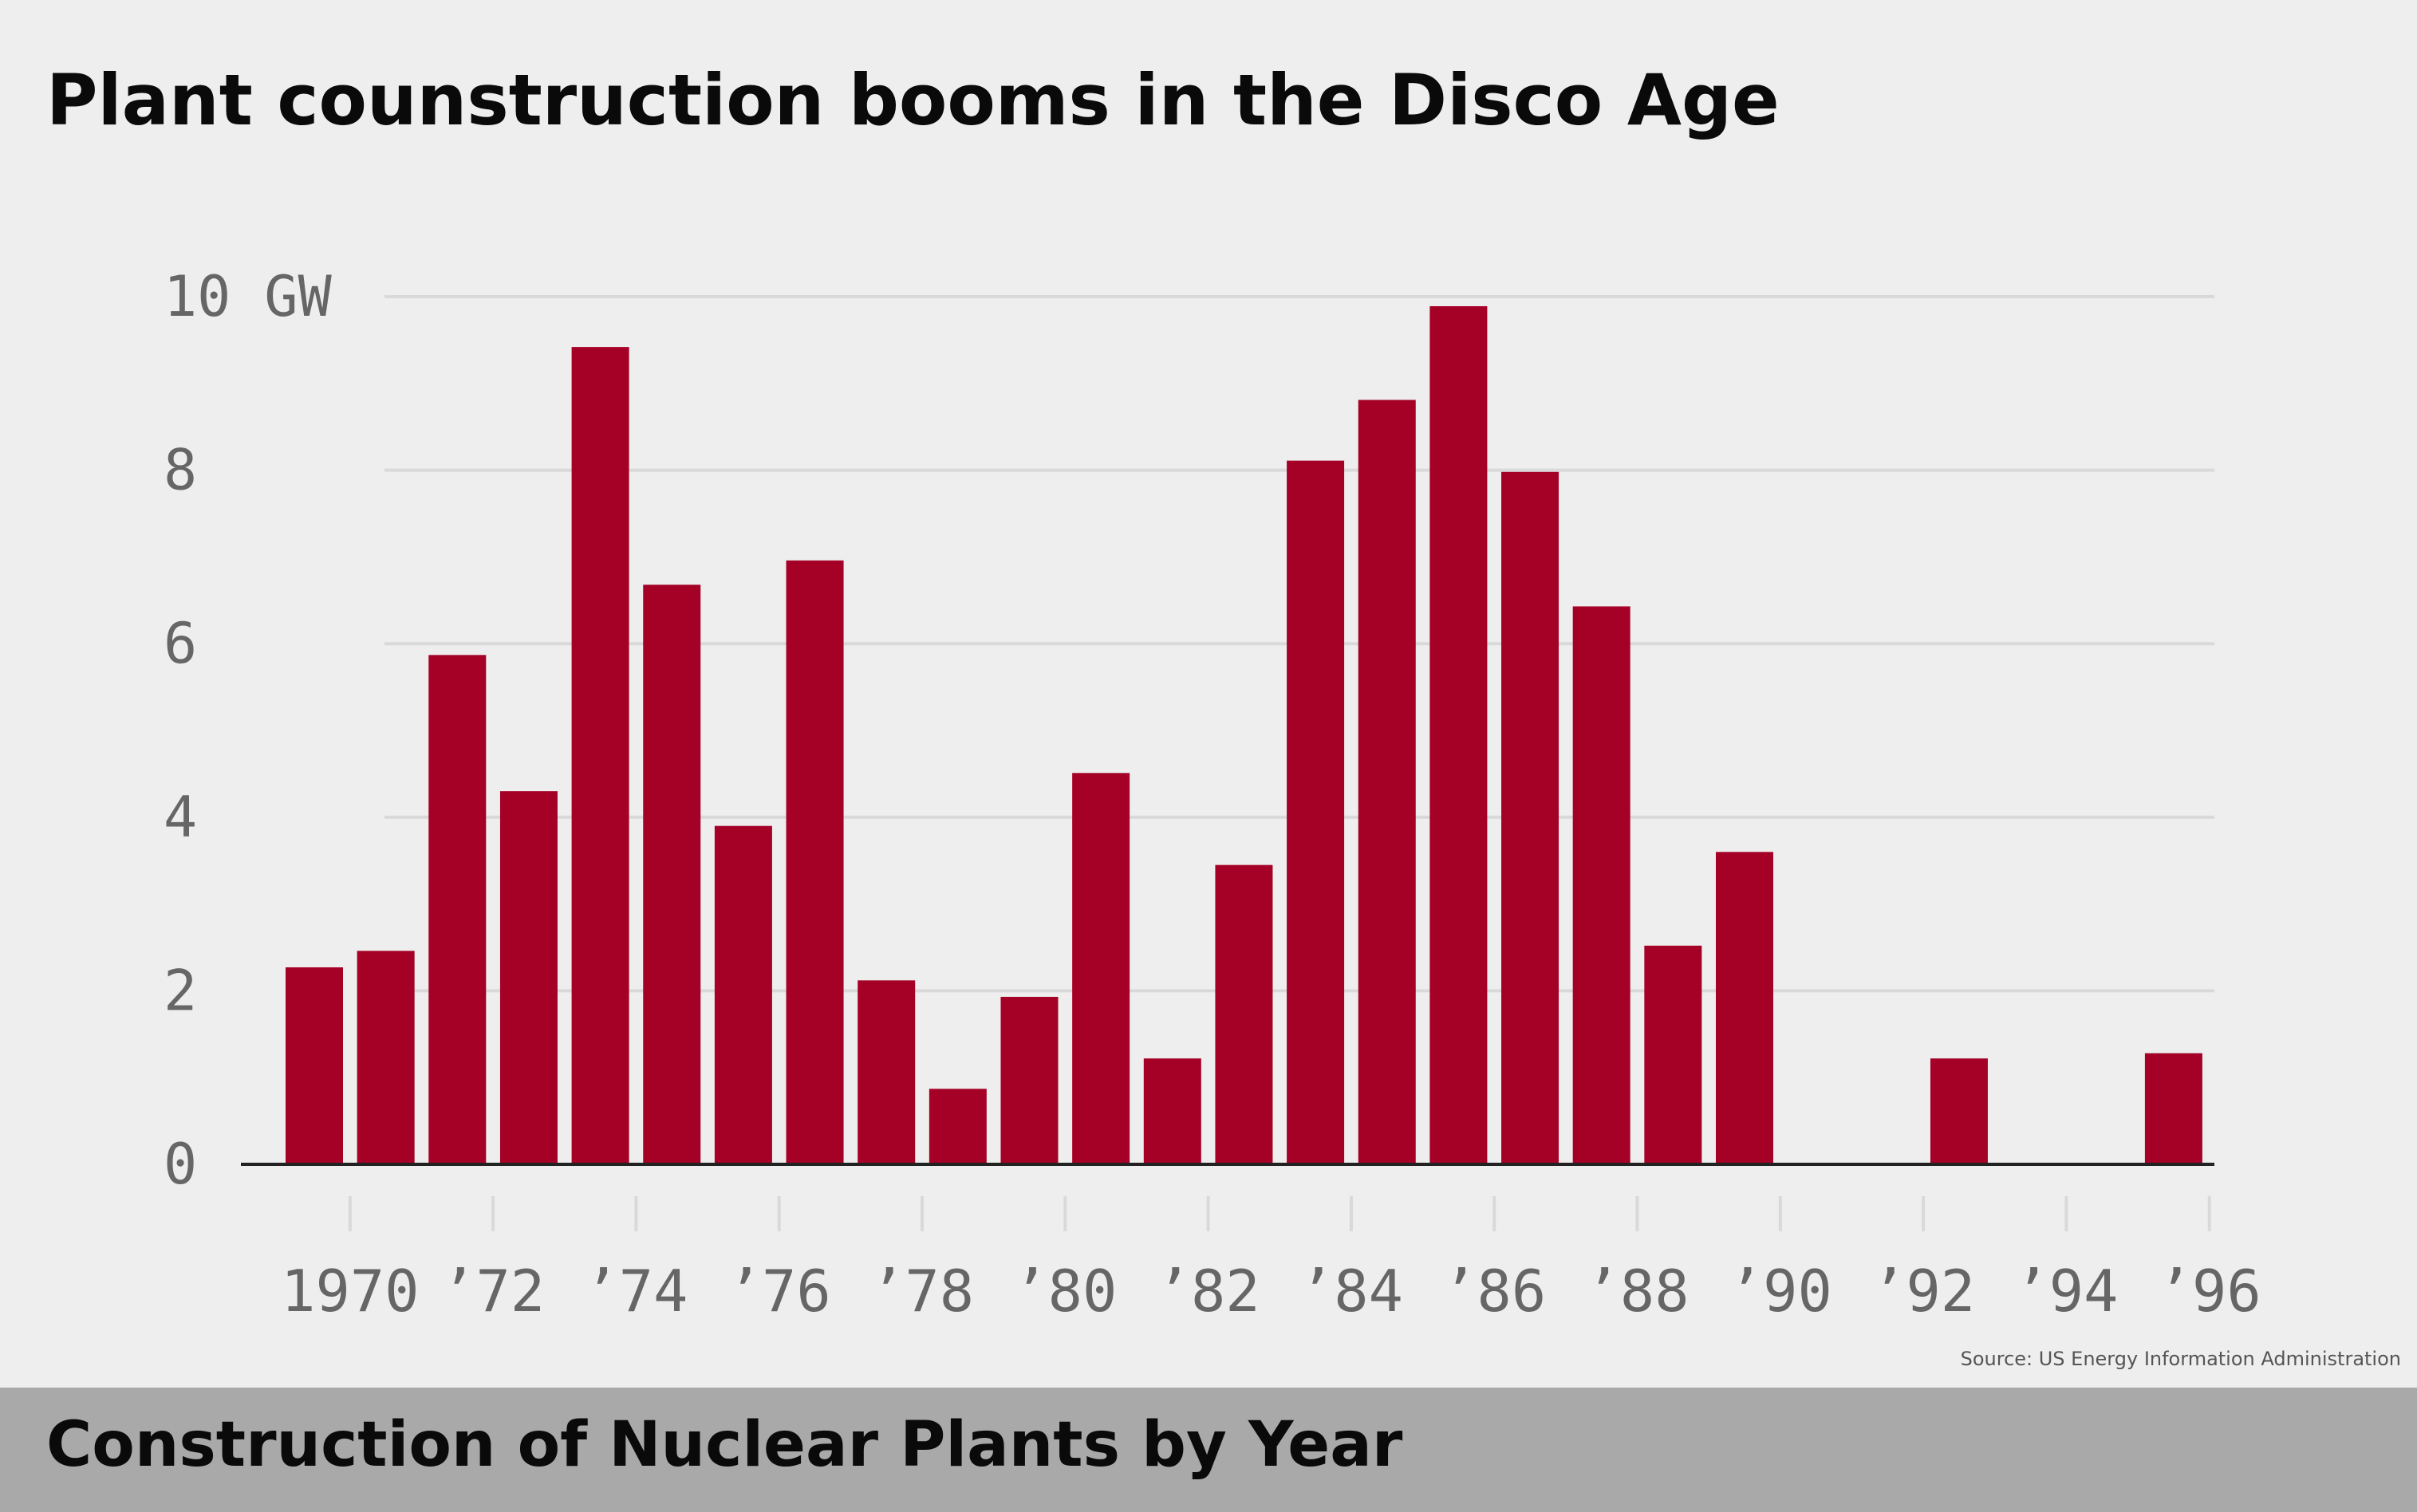 This screenshot has height=1512, width=2417. What do you see at coordinates (1494, 1291) in the screenshot?
I see `x-tick-label: ’86` at bounding box center [1494, 1291].